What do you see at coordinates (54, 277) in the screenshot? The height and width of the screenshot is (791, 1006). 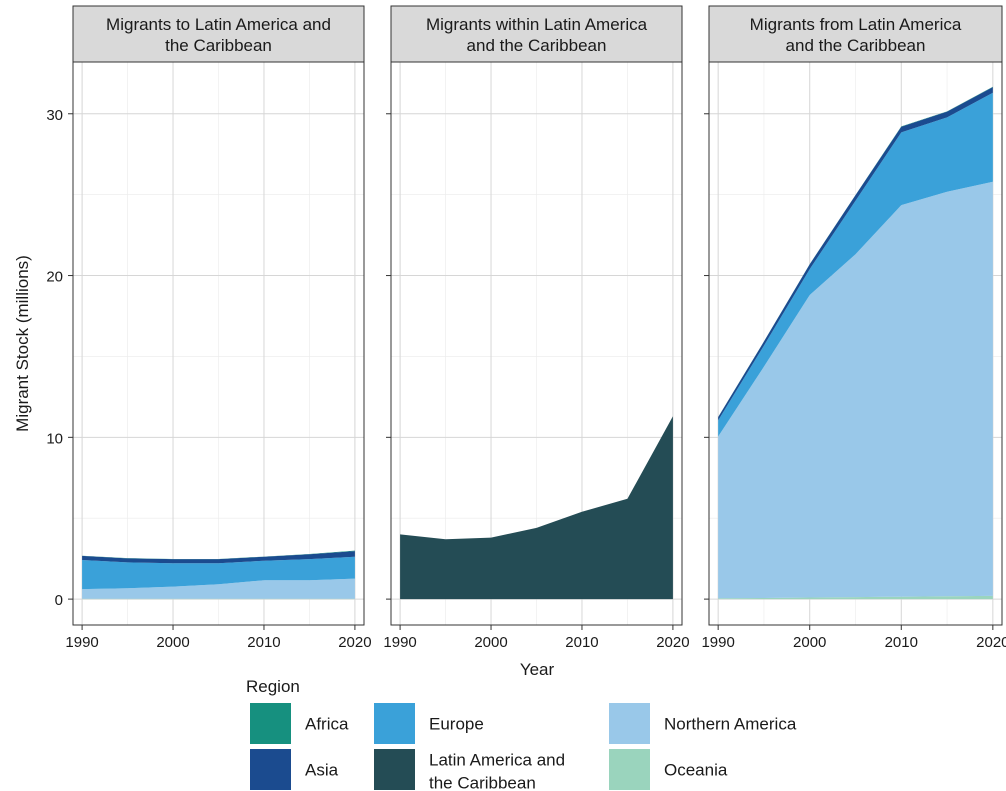 I see `y-tick-label: 20` at bounding box center [54, 277].